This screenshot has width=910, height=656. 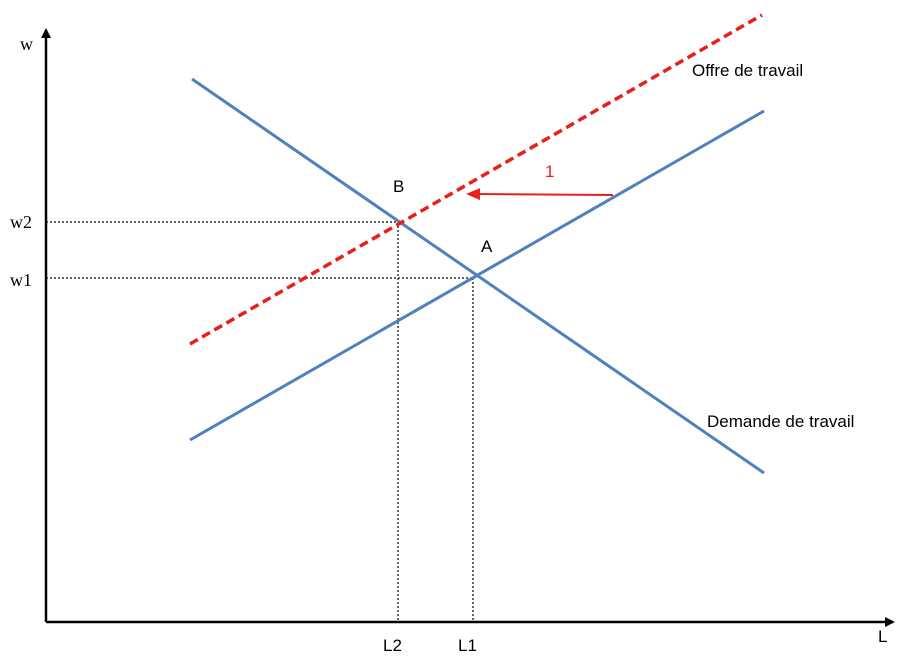 What do you see at coordinates (398, 186) in the screenshot?
I see `point-label-B: B` at bounding box center [398, 186].